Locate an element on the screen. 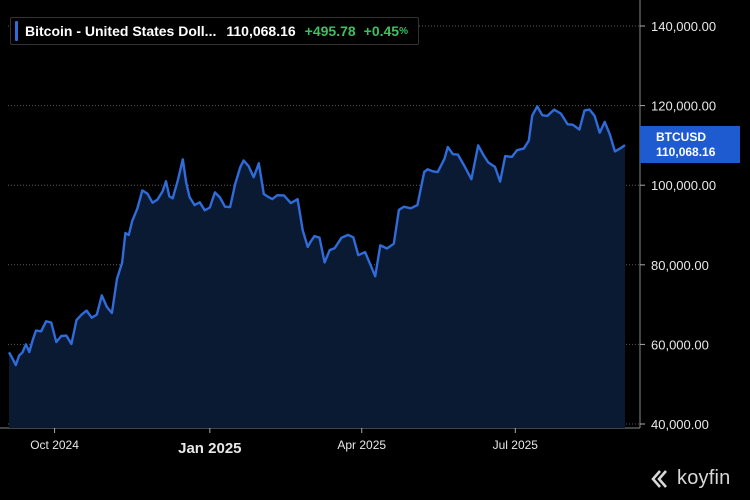 Image resolution: width=750 pixels, height=500 pixels. series-change: +495.78 is located at coordinates (330, 31).